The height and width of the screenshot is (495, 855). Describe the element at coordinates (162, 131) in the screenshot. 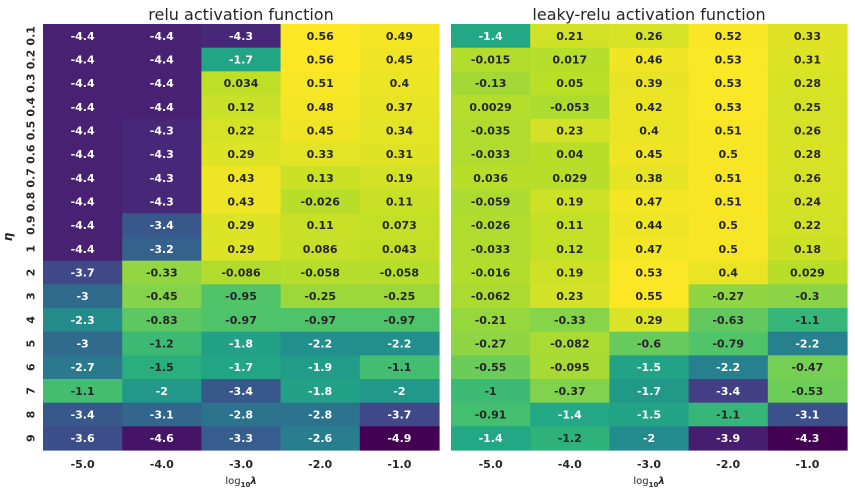

I see `cell-value-label: -4.3` at that location.